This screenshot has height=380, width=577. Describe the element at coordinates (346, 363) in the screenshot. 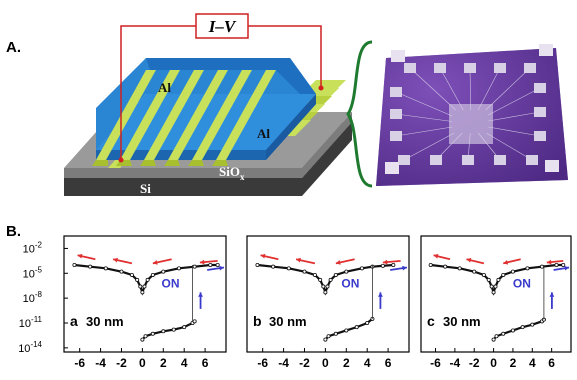

I see `x-tick-label: 2` at that location.